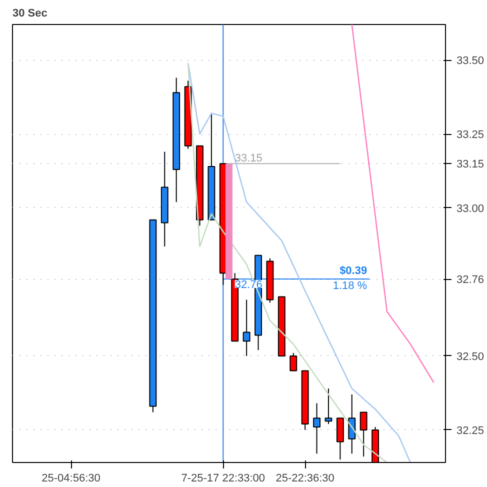  Describe the element at coordinates (470, 430) in the screenshot. I see `y-tick-label: 32.25` at that location.